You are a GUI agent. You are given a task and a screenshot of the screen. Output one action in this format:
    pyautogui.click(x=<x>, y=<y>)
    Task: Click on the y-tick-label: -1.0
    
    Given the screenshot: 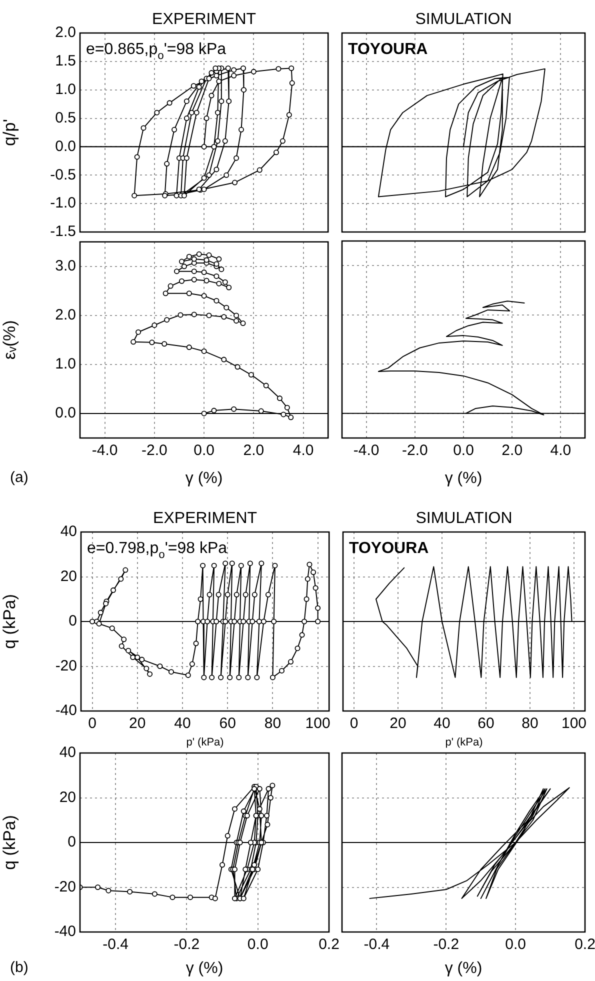 What is the action you would take?
    pyautogui.click(x=63, y=203)
    